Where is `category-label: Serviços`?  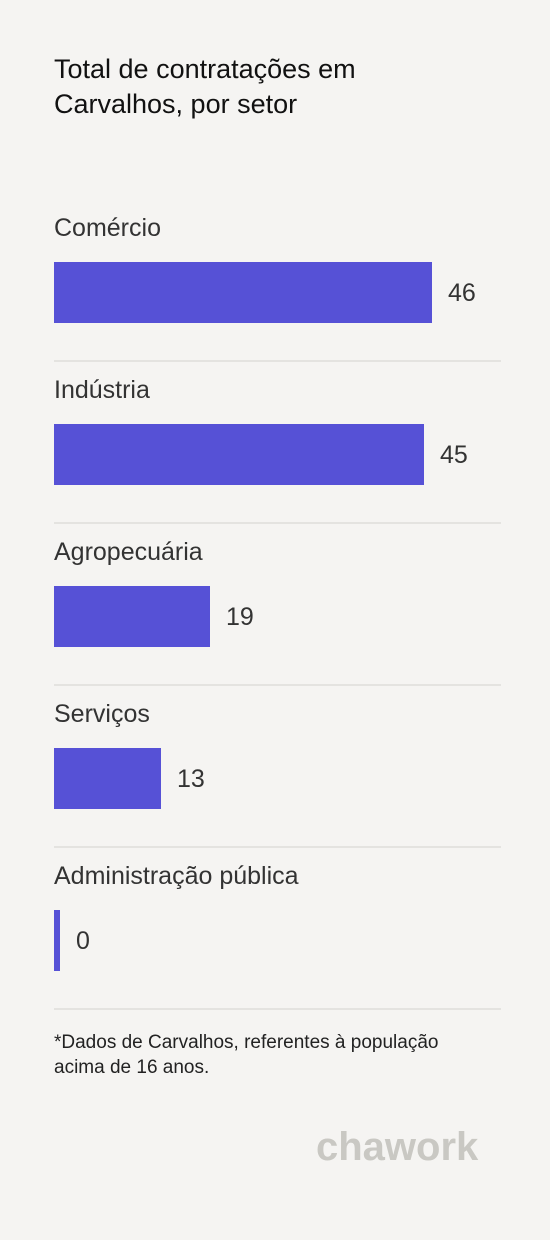
category-label: Serviços is located at coordinates (102, 714).